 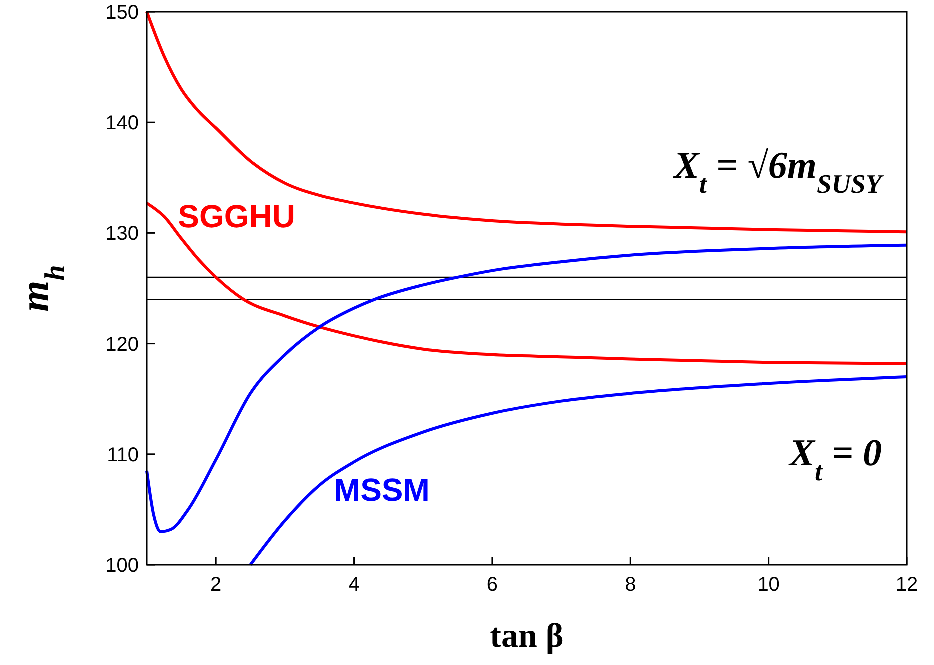 I want to click on x-tick-label: 2, so click(x=216, y=585).